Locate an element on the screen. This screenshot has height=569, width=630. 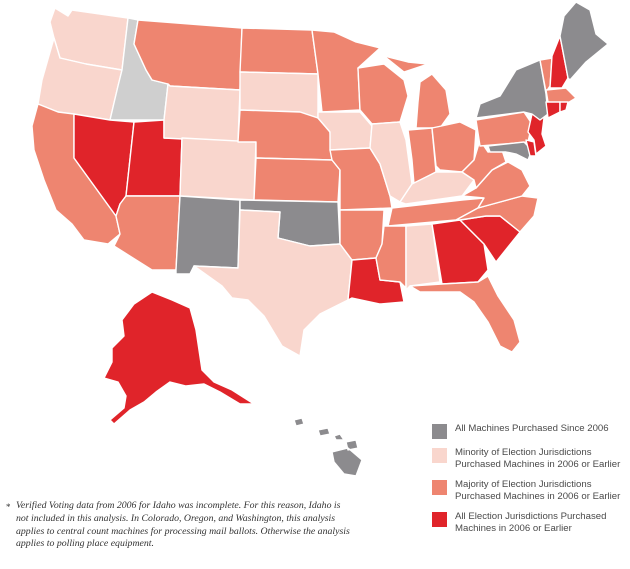
legend-item-all-since-2006: All Machines Purchased Since 2006 is located at coordinates (530, 431).